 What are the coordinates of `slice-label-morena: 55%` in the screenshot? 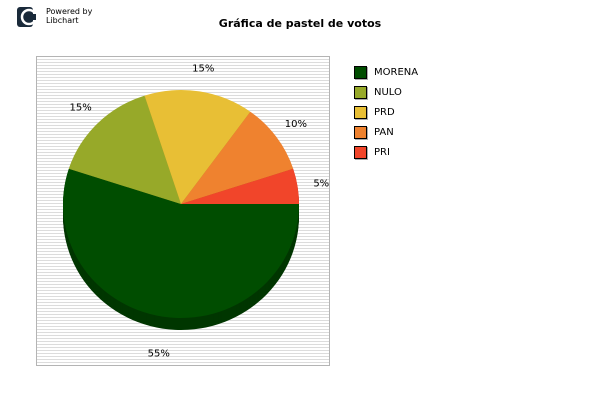 It's located at (159, 353).